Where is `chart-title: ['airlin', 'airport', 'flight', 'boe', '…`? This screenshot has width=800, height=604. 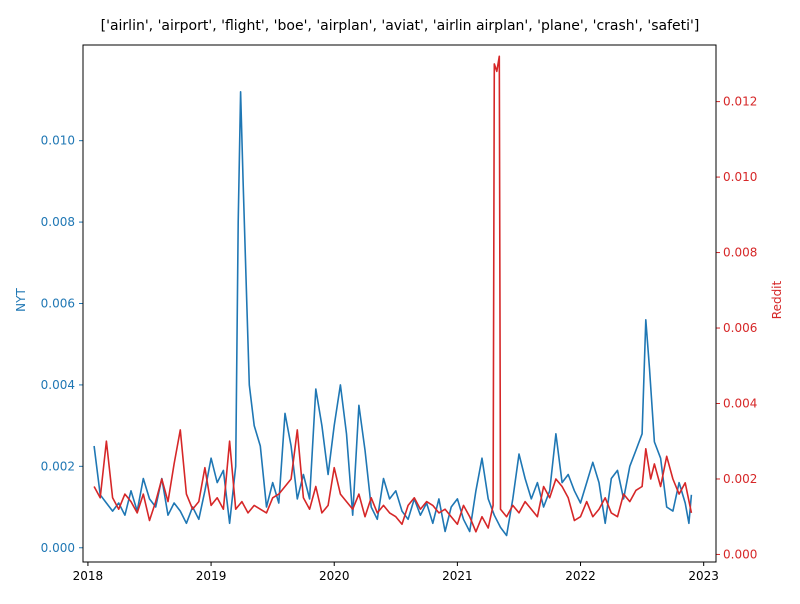 chart-title: ['airlin', 'airport', 'flight', 'boe', '… is located at coordinates (400, 26).